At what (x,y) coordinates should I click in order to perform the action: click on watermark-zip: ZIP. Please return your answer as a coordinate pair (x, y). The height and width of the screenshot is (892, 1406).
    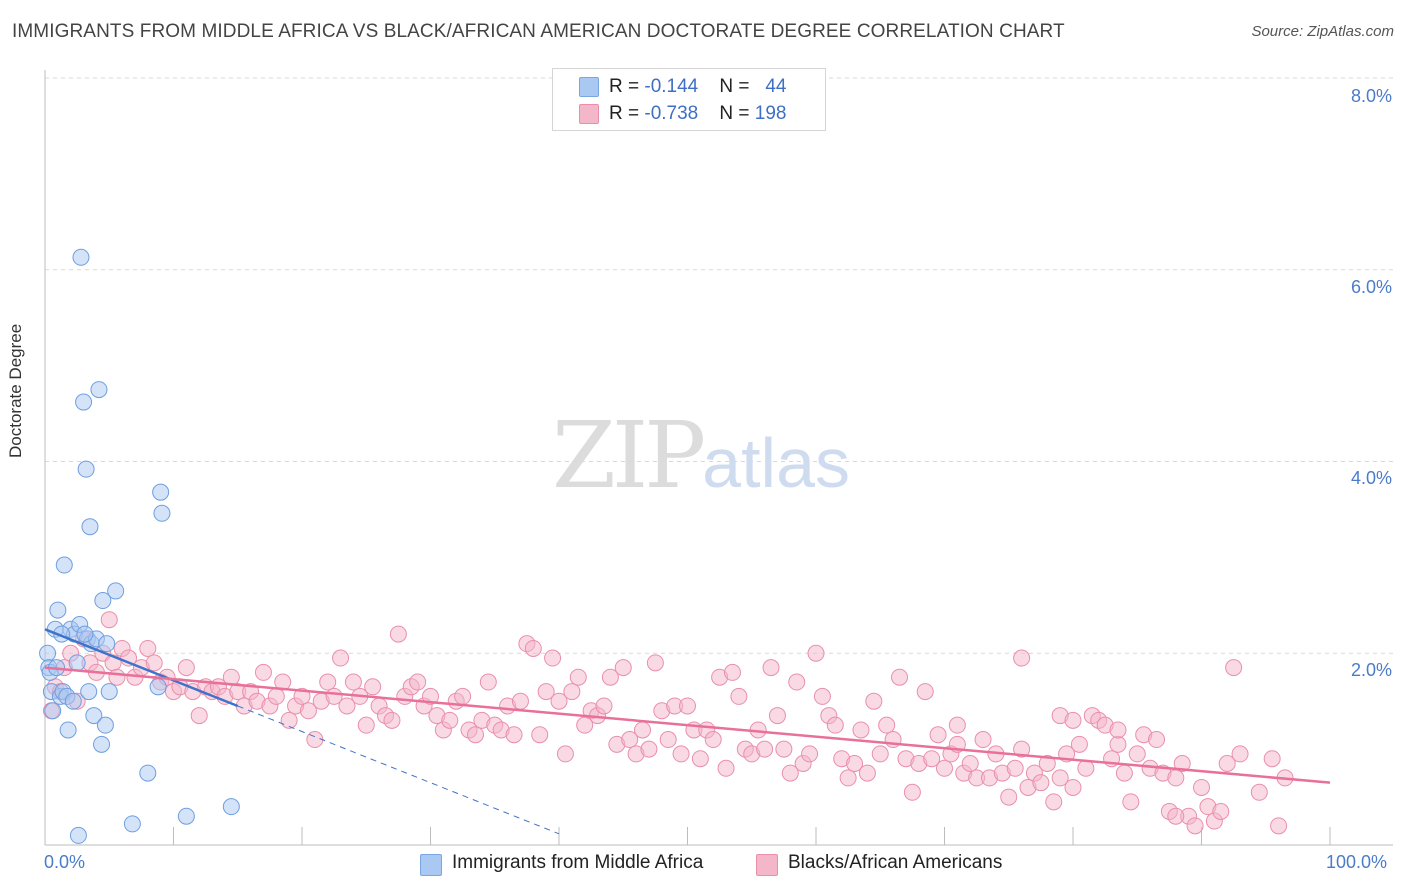
    Looking at the image, I should click on (629, 455).